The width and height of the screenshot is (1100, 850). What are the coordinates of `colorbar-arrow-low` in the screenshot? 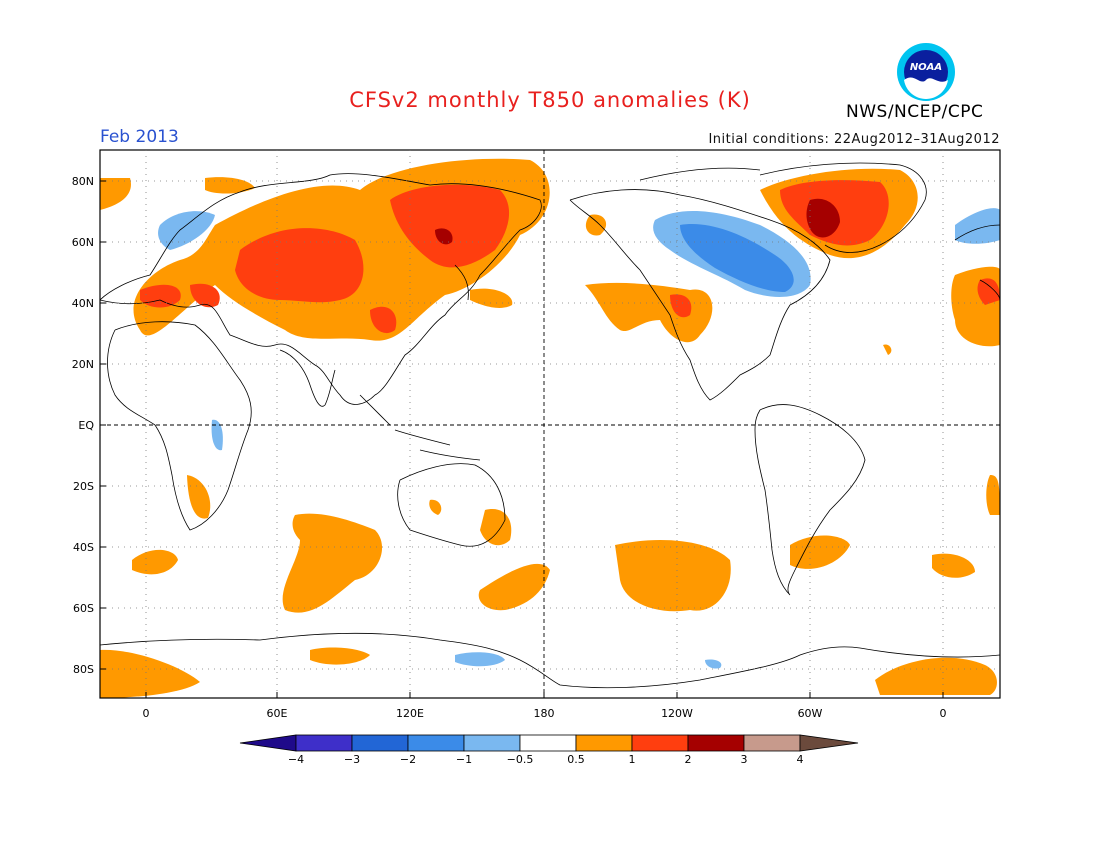 It's located at (268, 743).